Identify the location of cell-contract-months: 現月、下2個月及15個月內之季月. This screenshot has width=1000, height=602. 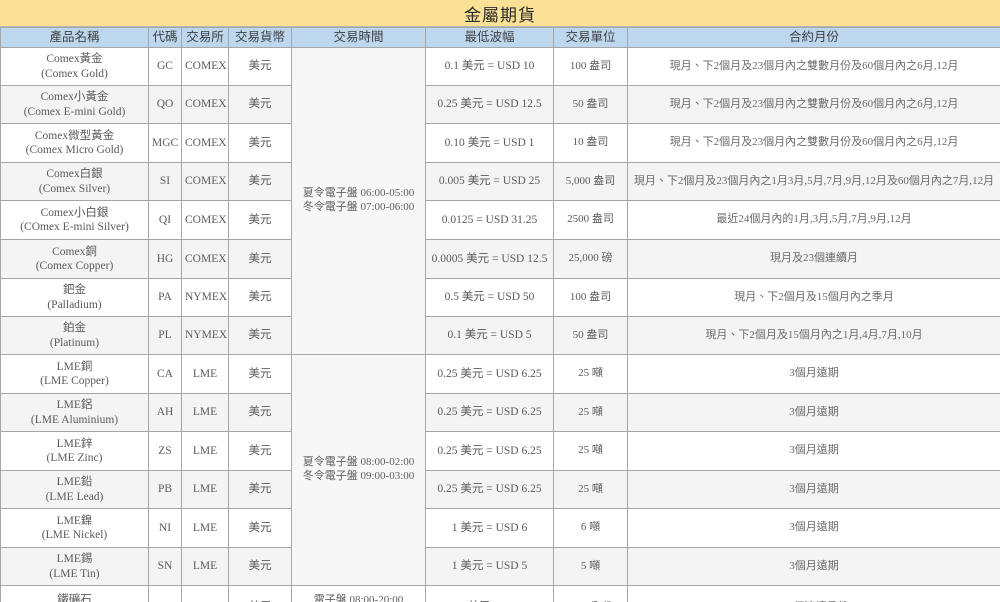
(813, 297).